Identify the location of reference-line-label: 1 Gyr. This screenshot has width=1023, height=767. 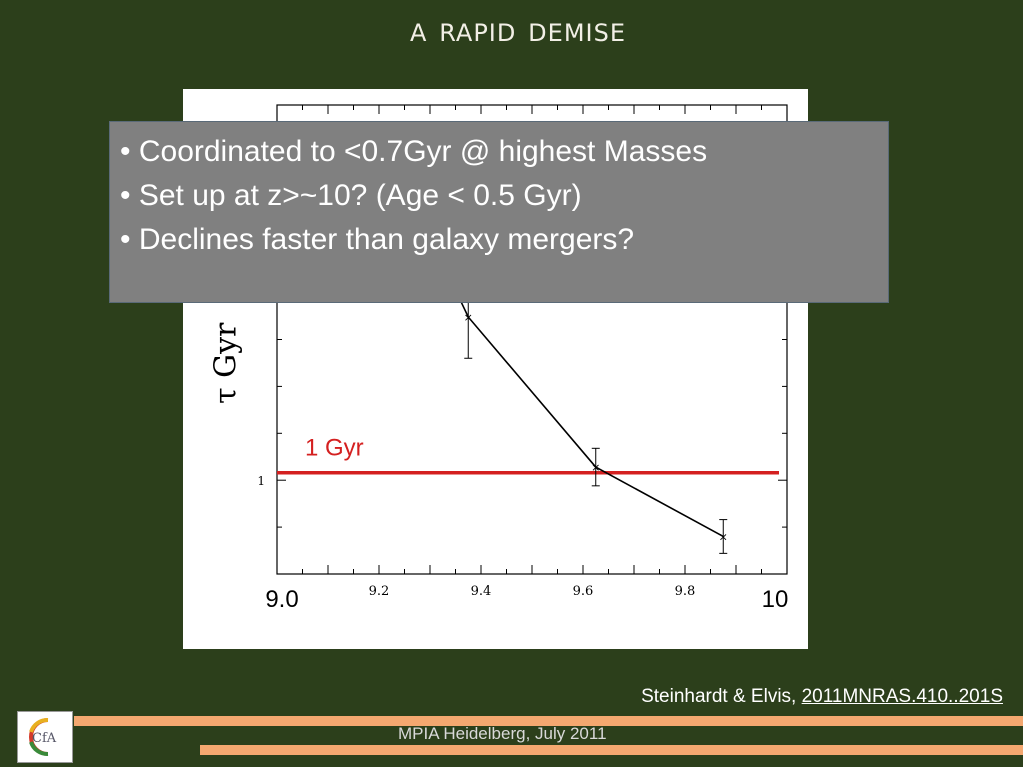
(334, 448).